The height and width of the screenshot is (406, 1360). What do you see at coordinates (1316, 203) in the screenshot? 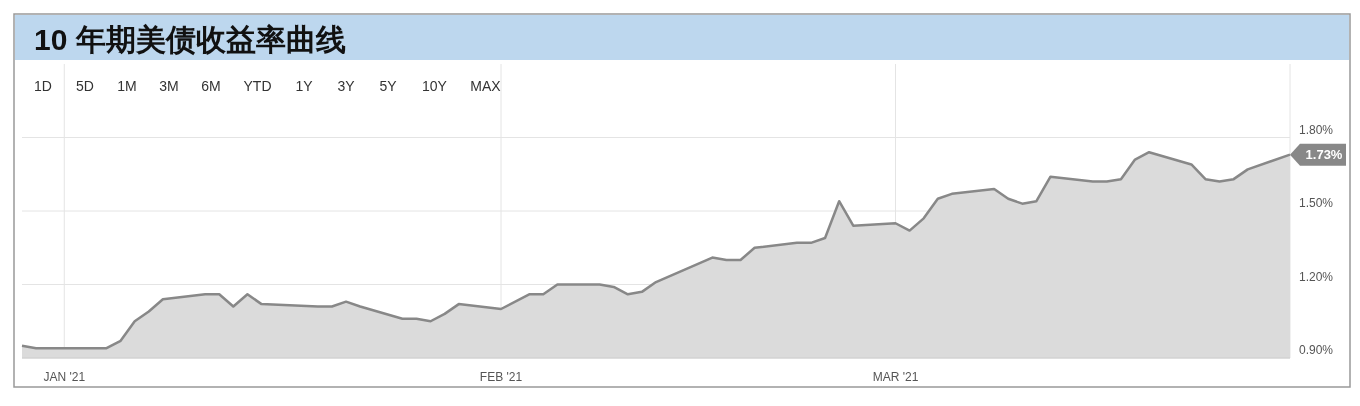
I see `y-tick-label: 1.50%` at bounding box center [1316, 203].